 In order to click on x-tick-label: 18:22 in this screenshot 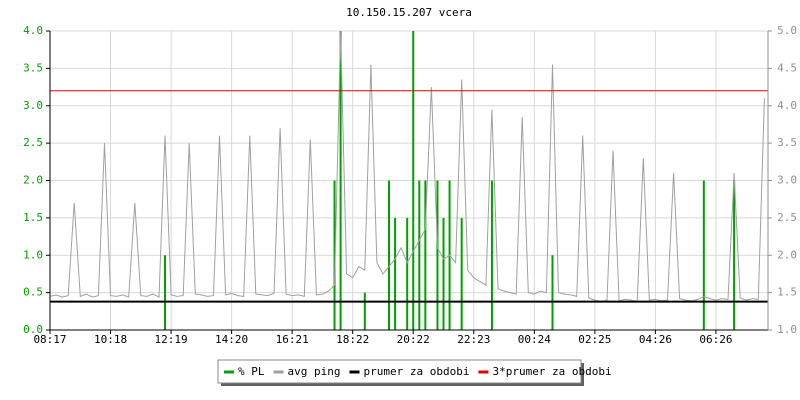, I will do `click(352, 339)`.